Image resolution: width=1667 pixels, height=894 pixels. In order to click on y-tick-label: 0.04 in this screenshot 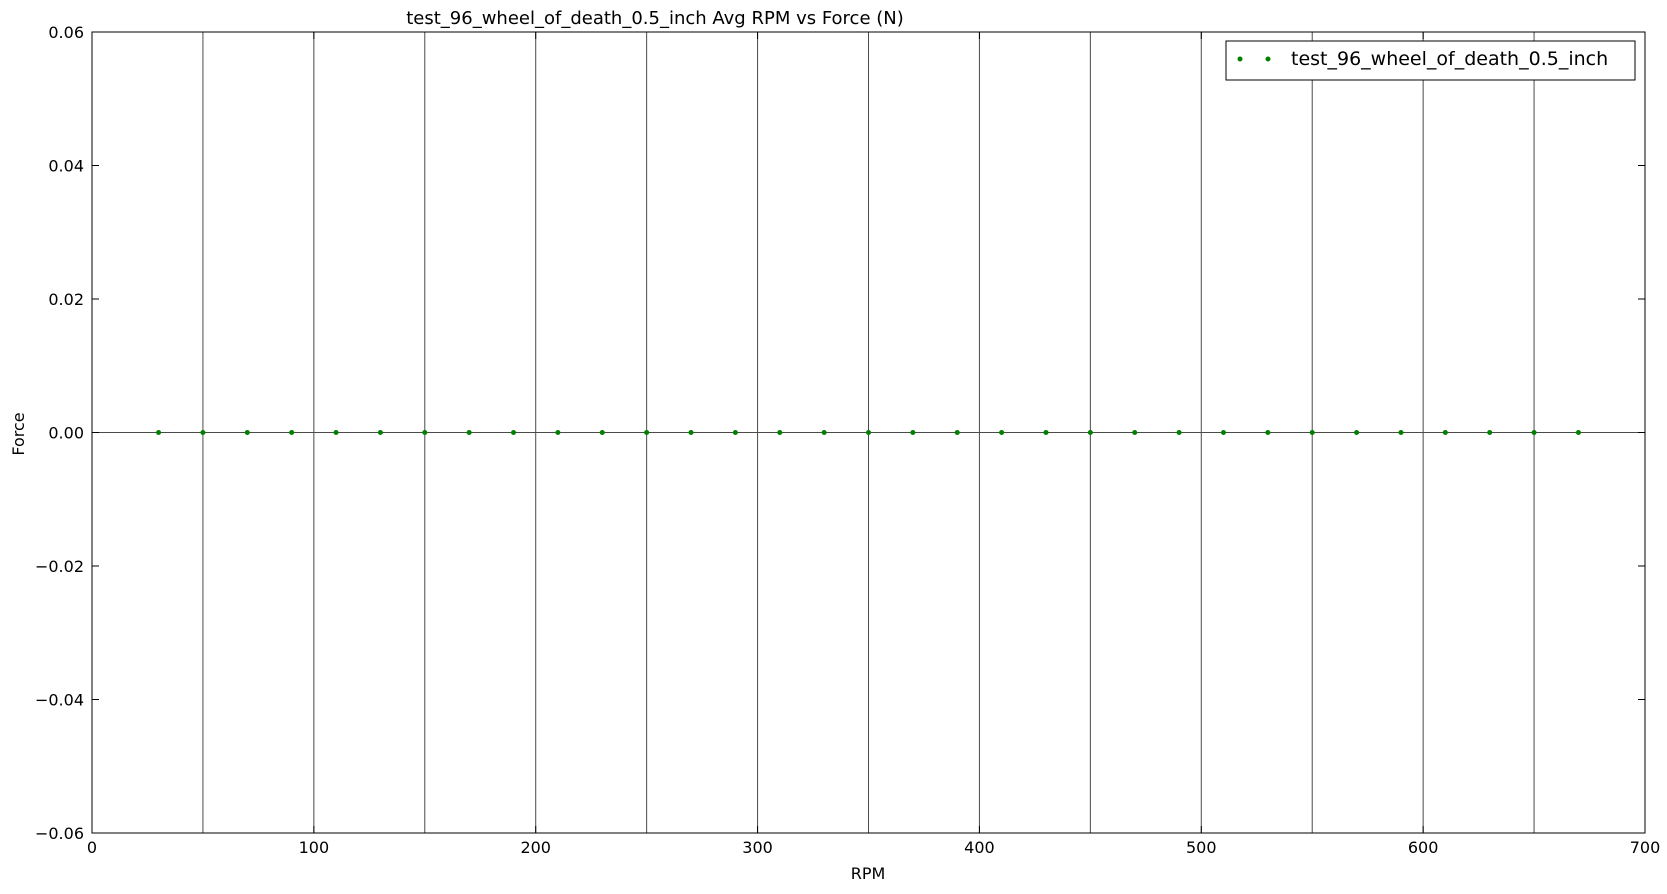, I will do `click(66, 166)`.